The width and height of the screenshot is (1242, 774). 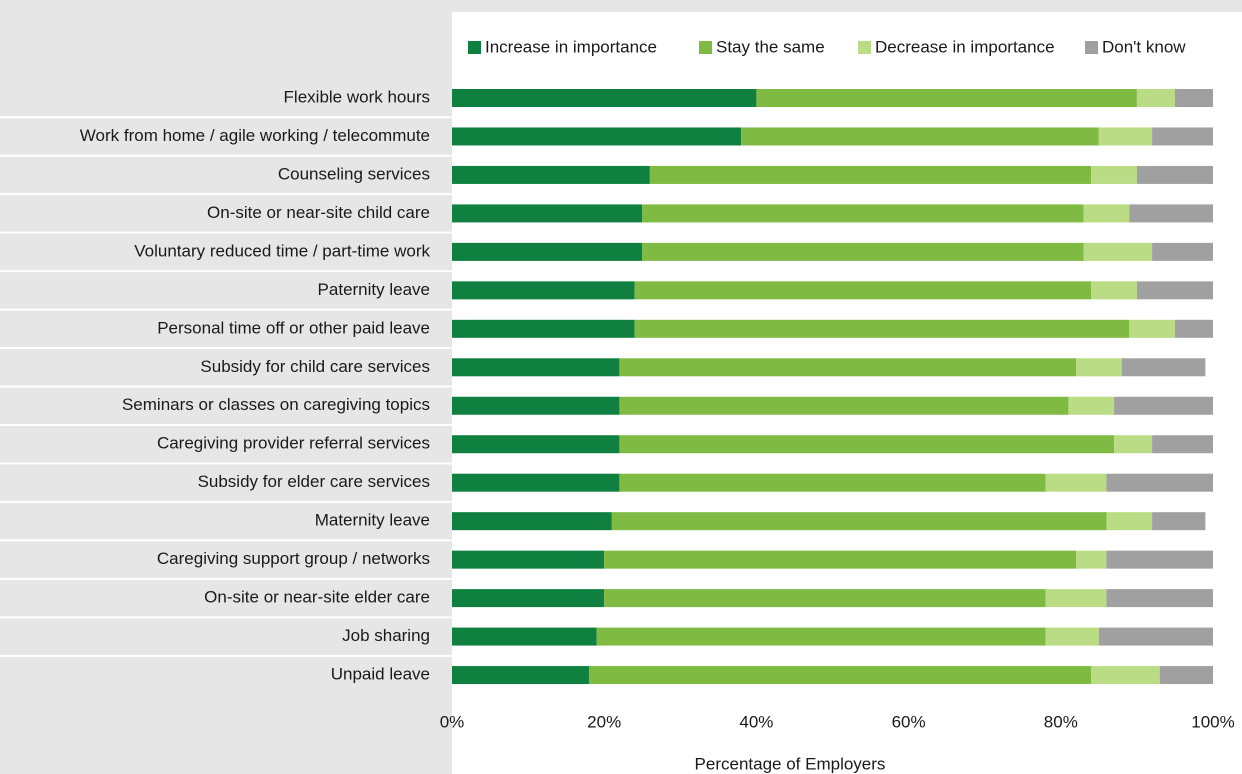 What do you see at coordinates (314, 481) in the screenshot?
I see `y-tick-label: Subsidy for elder care services` at bounding box center [314, 481].